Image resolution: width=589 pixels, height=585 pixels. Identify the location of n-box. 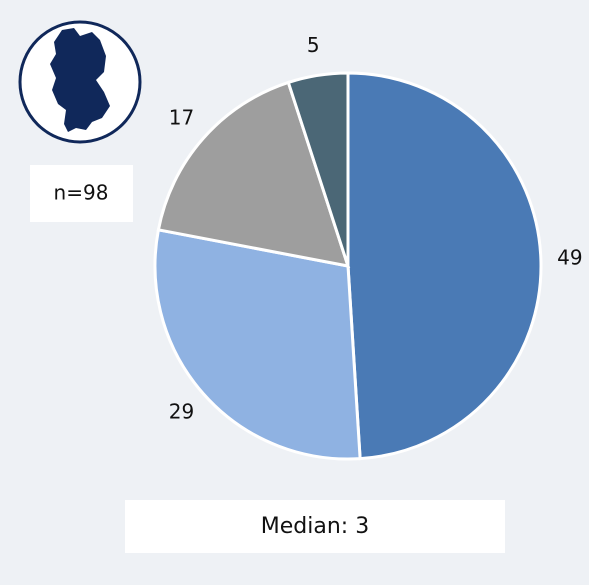
(81, 193).